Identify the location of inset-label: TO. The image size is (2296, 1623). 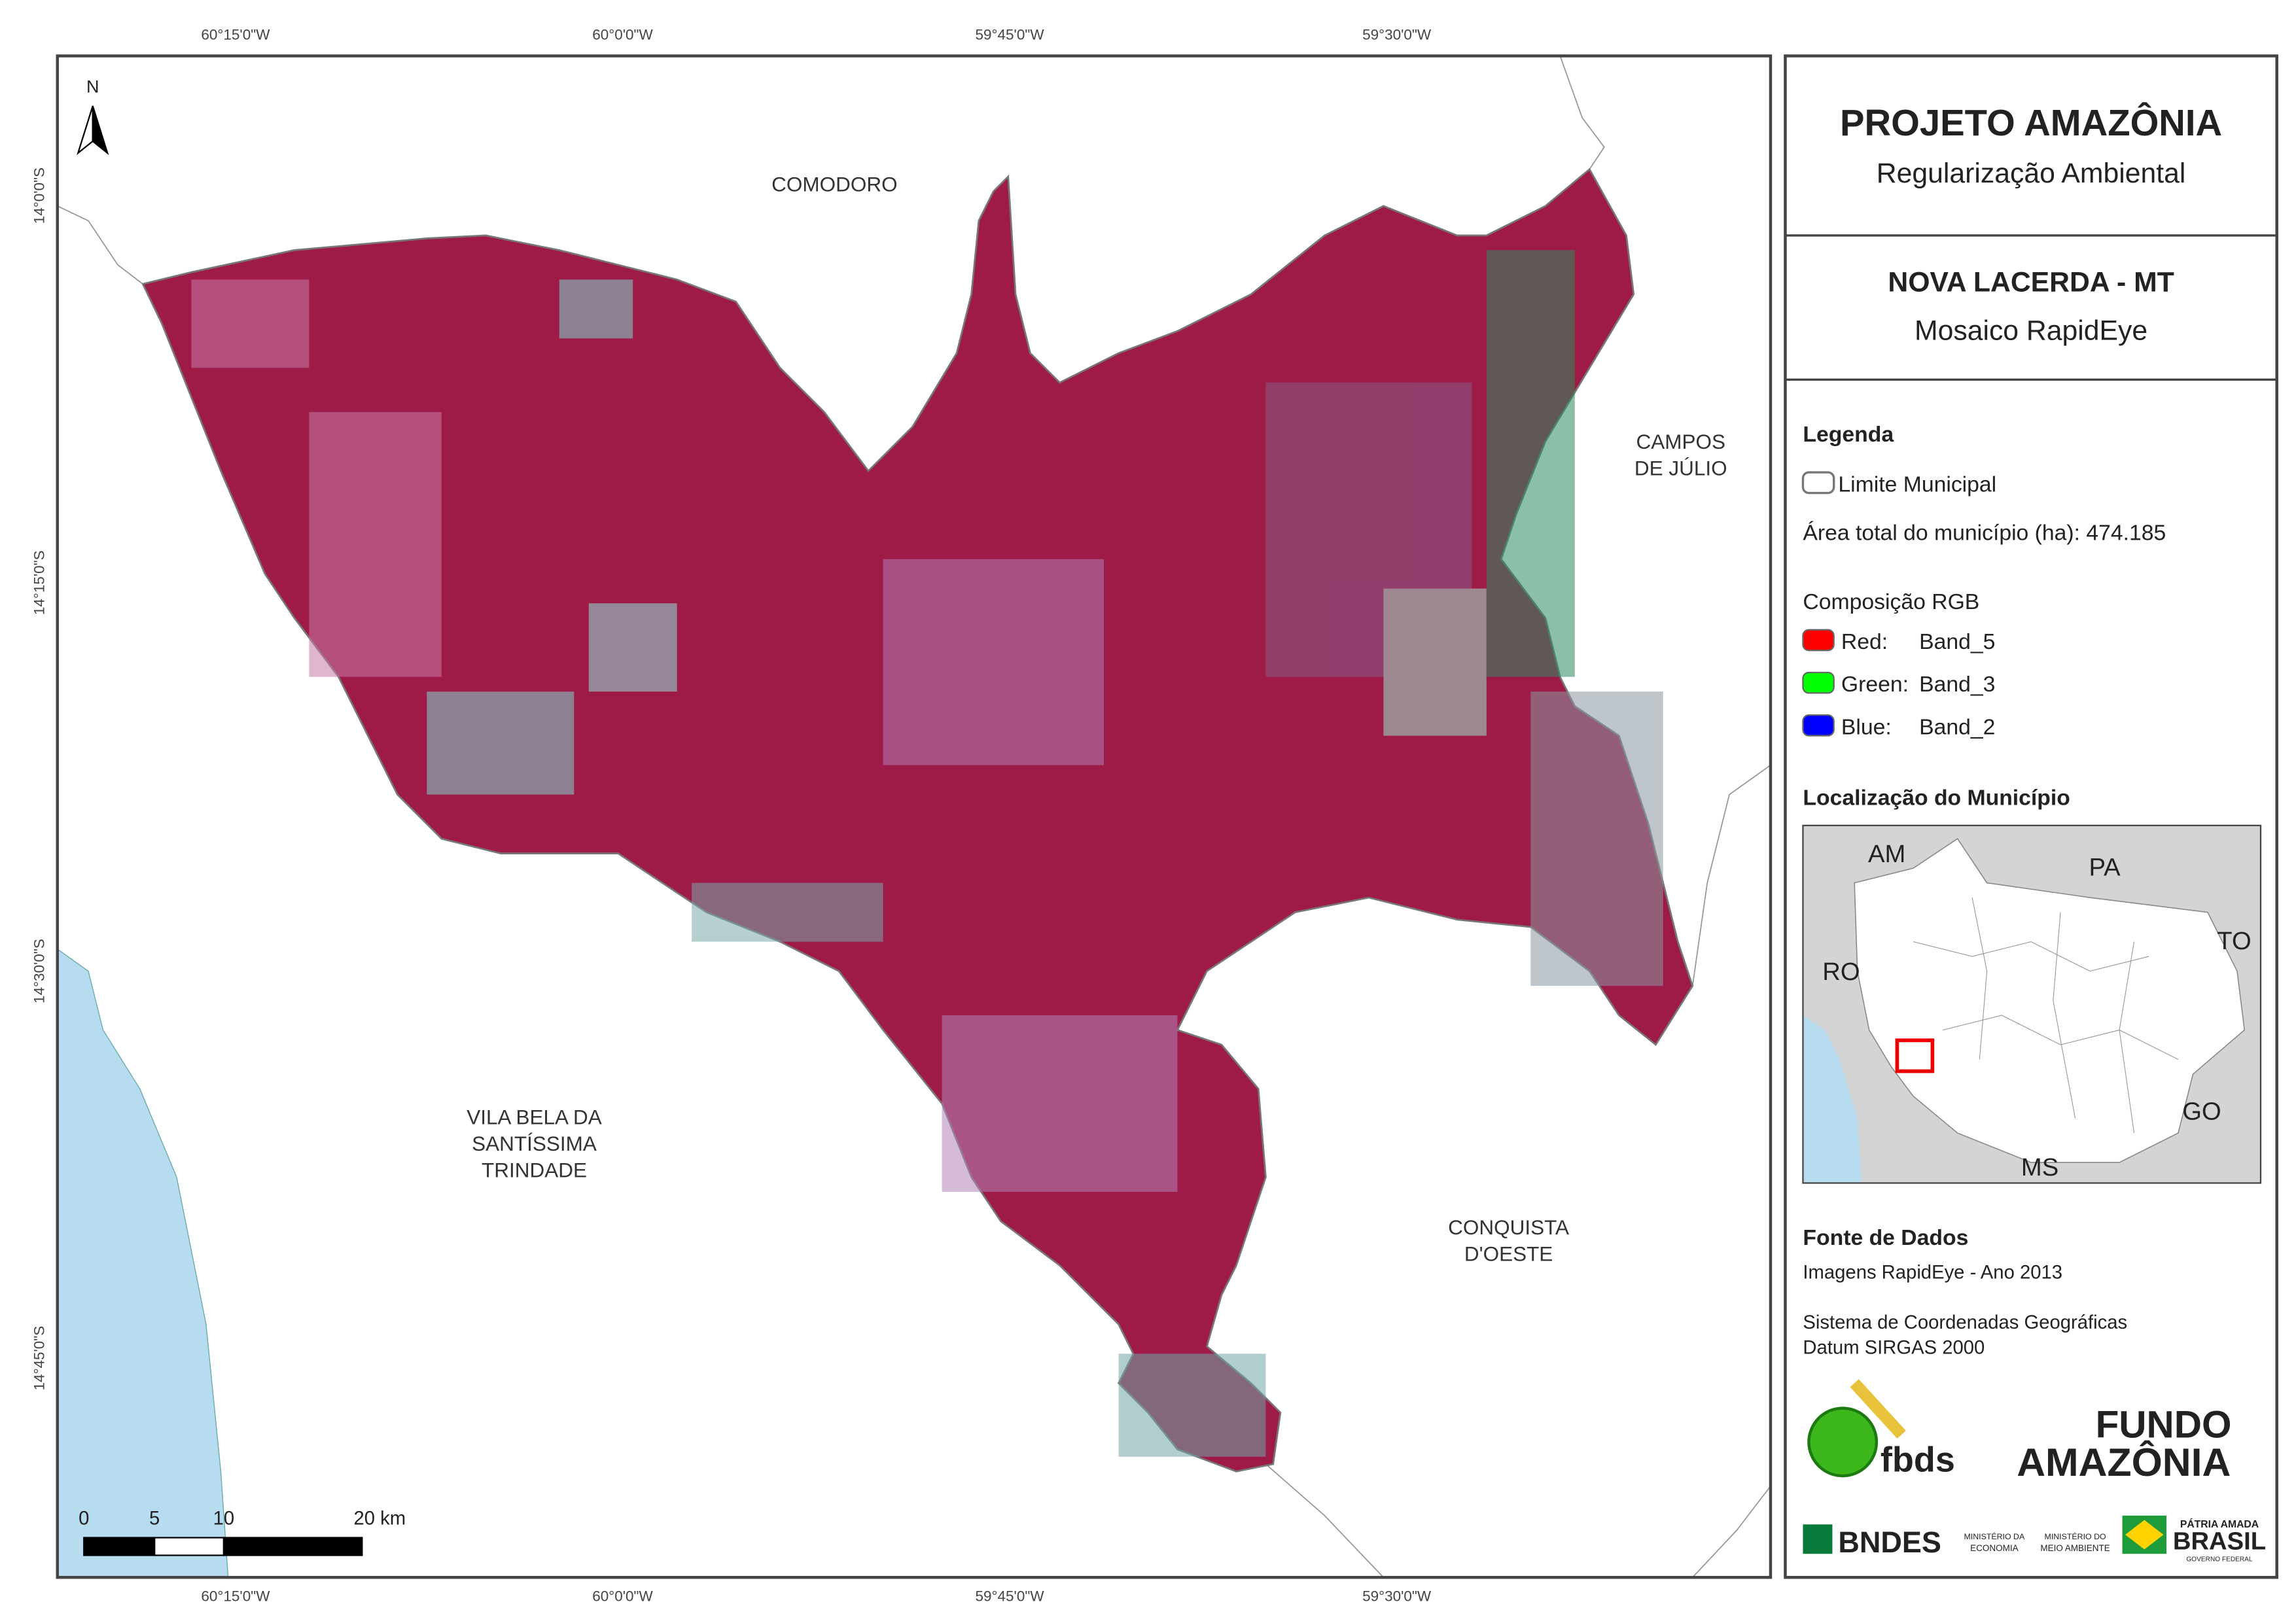
(2234, 941).